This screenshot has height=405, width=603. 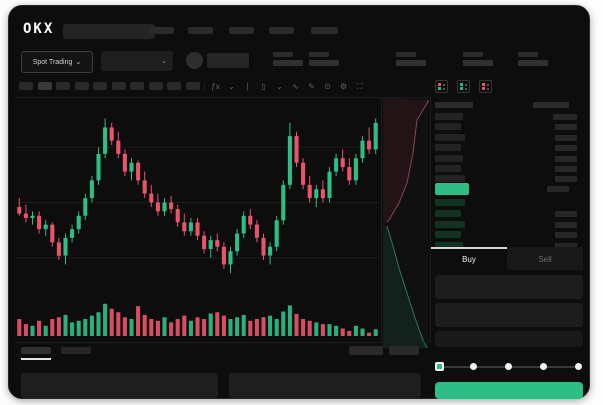 What do you see at coordinates (197, 319) in the screenshot?
I see `volume-chart` at bounding box center [197, 319].